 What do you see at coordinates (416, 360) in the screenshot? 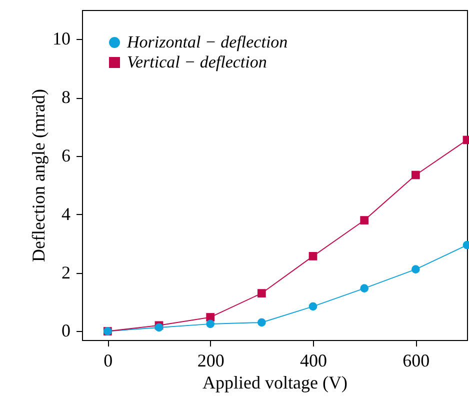
I see `x-tick-label: 600` at bounding box center [416, 360].